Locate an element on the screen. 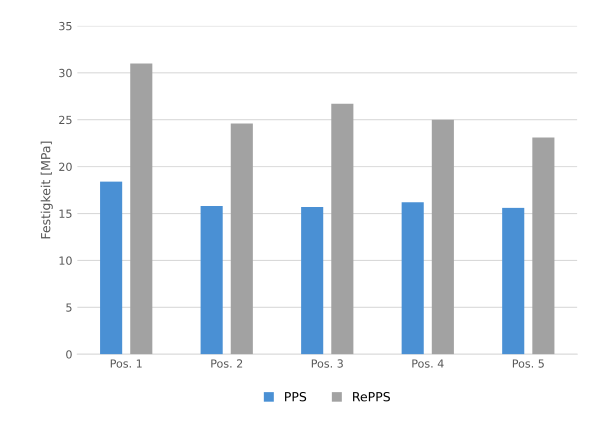 This screenshot has width=595, height=432. x-tick-label: Pos. 3 is located at coordinates (327, 363).